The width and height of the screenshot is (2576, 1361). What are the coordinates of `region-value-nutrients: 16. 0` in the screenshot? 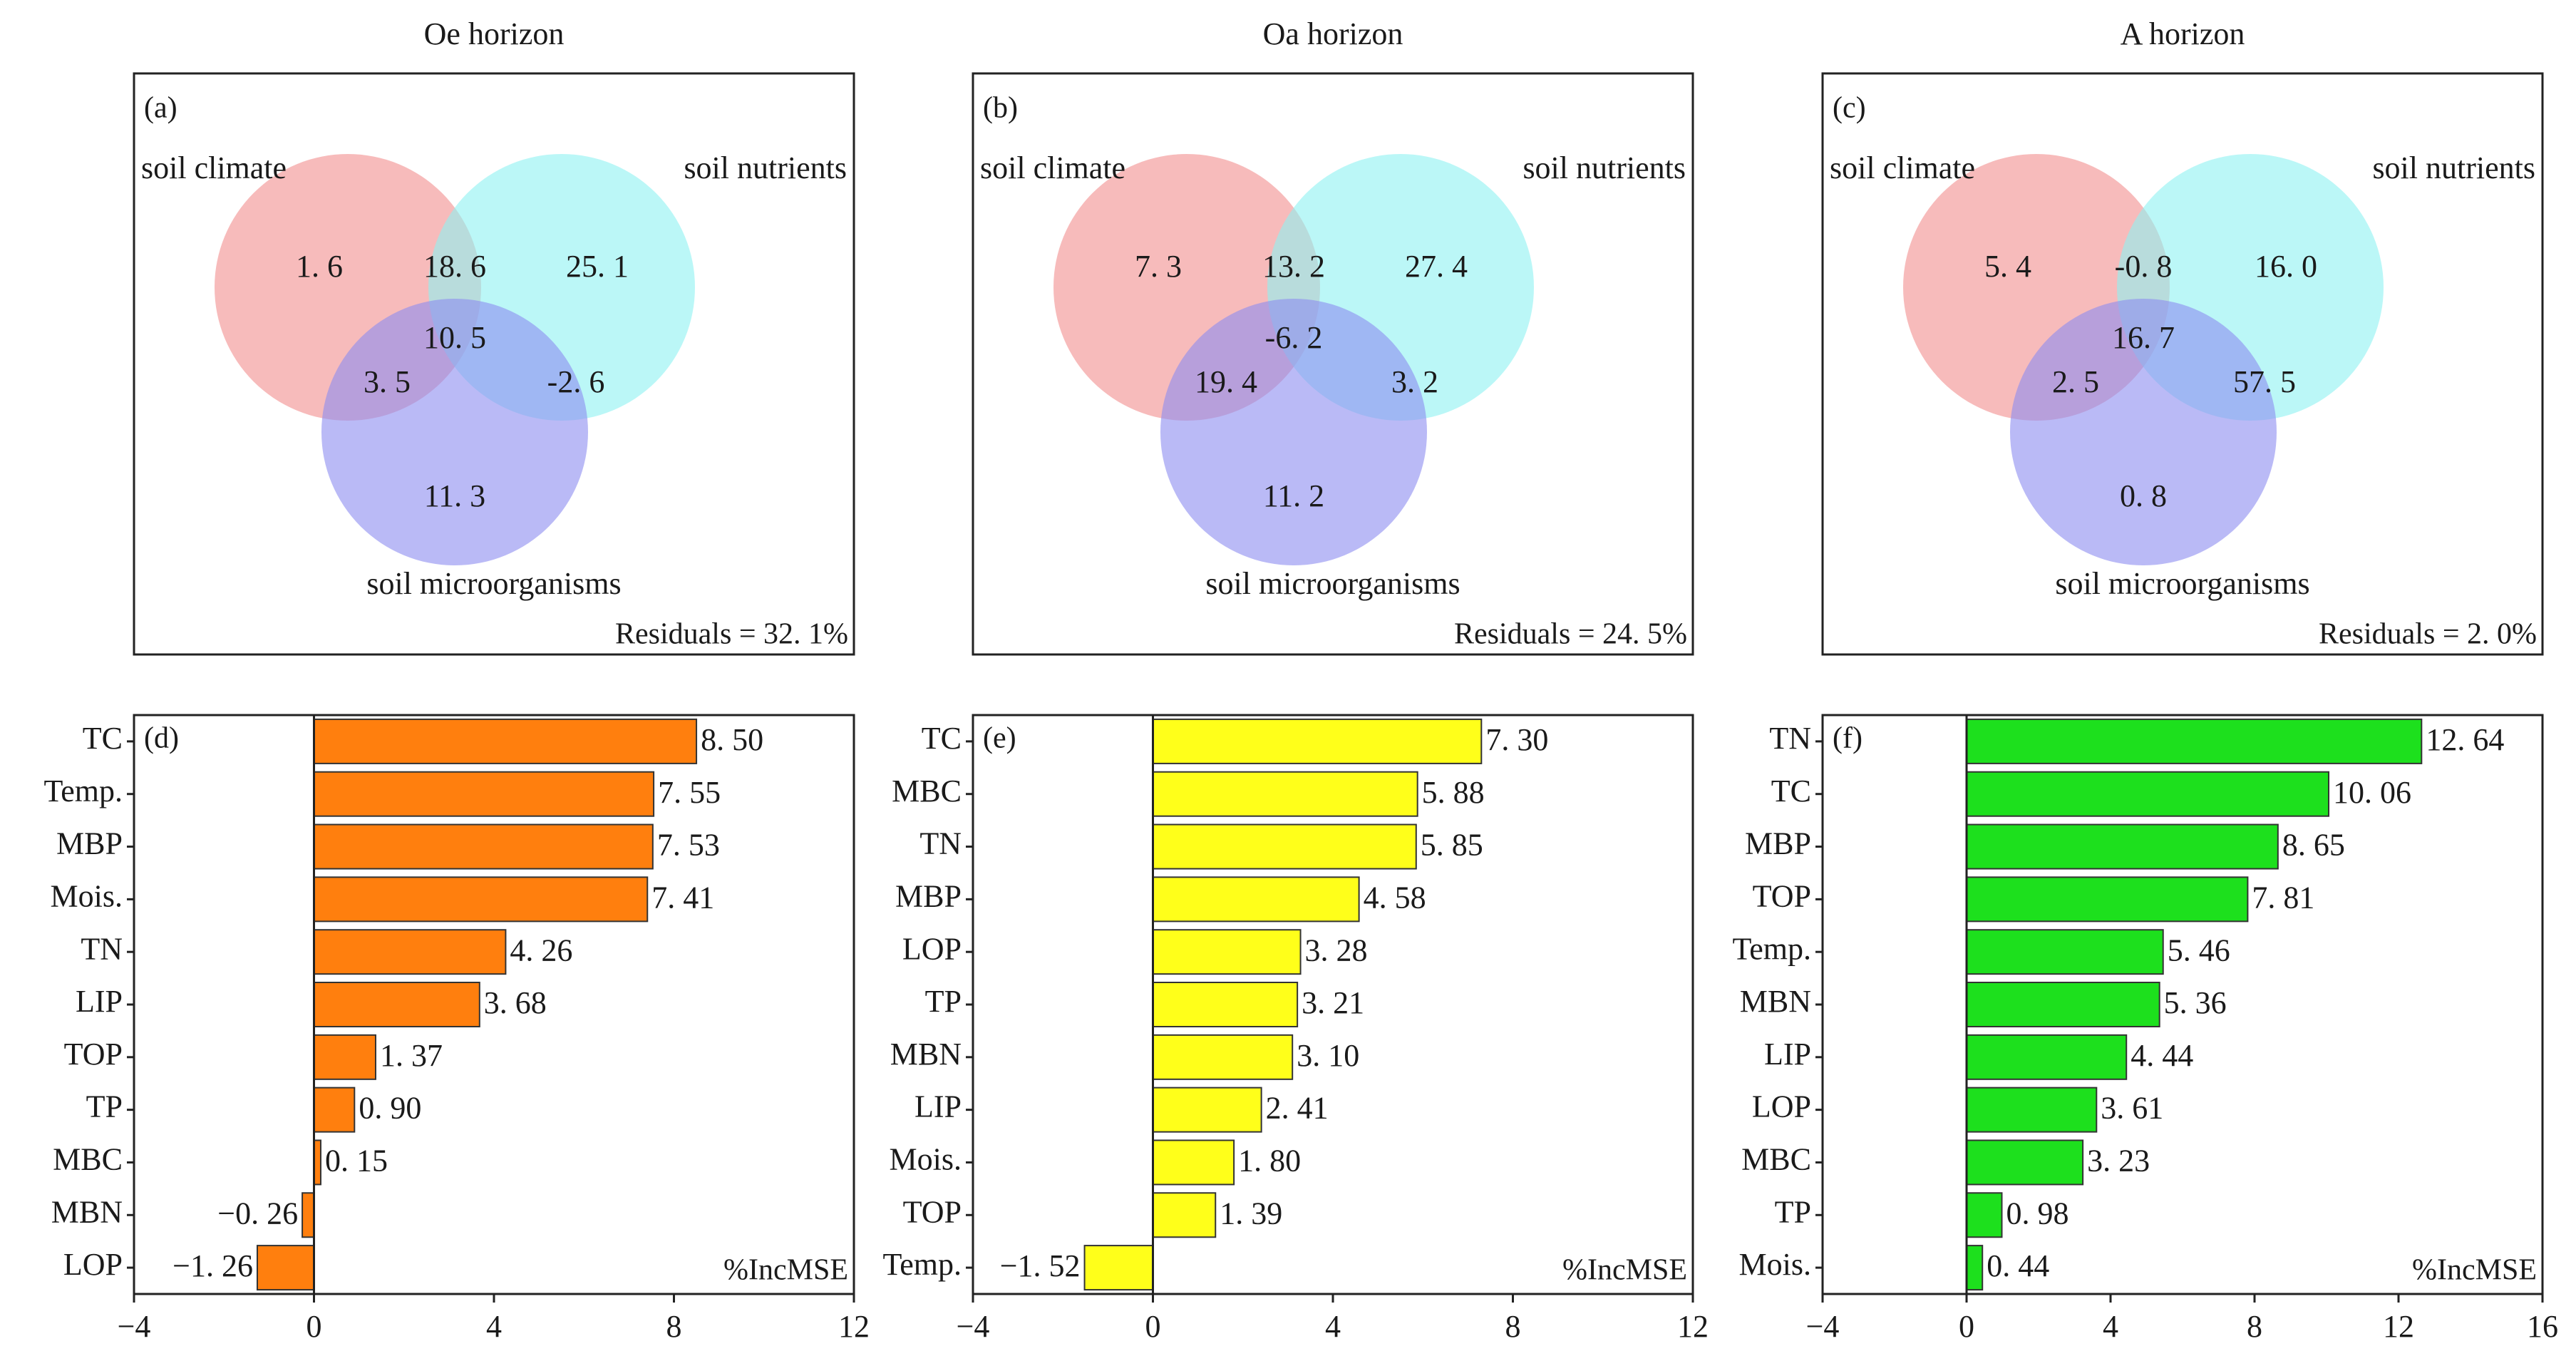 It's located at (2286, 266).